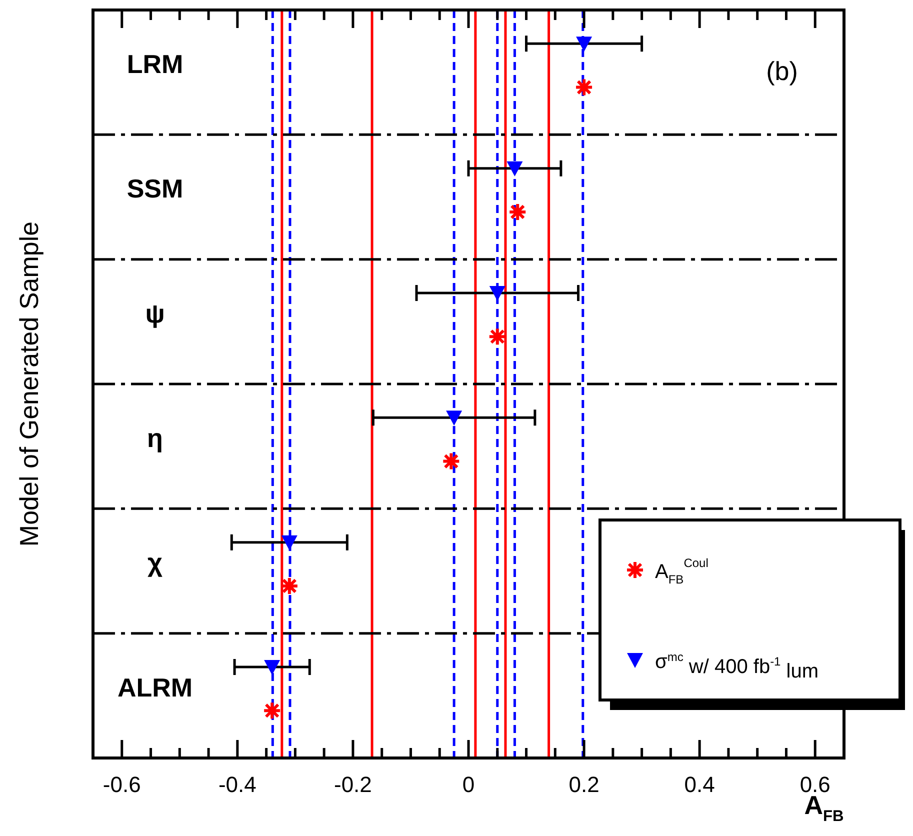 This screenshot has height=836, width=913. What do you see at coordinates (237, 784) in the screenshot?
I see `x-tick-label: -0.4` at bounding box center [237, 784].